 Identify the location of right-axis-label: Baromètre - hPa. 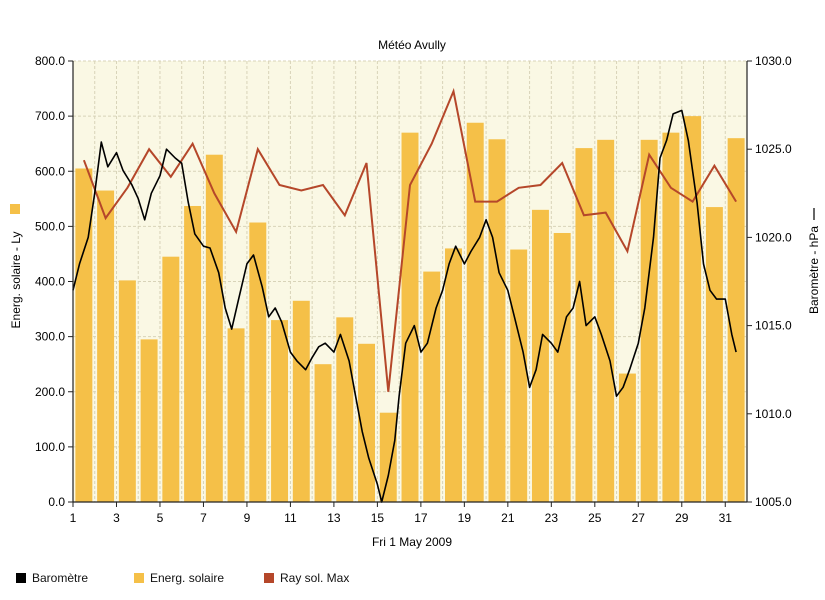
(814, 270).